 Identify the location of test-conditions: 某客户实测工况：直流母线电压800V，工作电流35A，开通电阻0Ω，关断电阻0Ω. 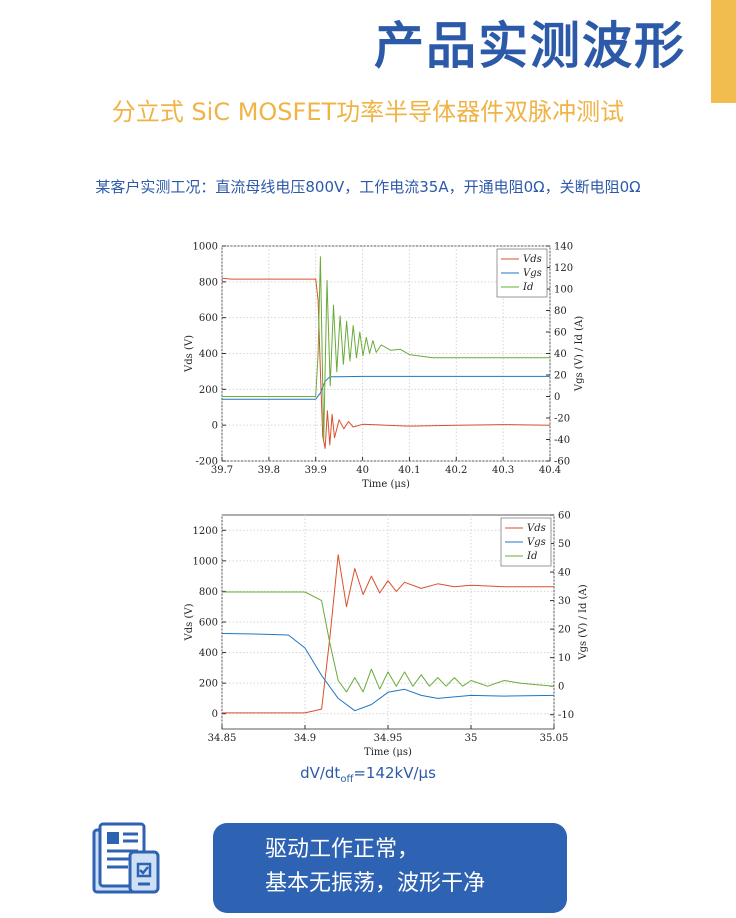
(368, 187).